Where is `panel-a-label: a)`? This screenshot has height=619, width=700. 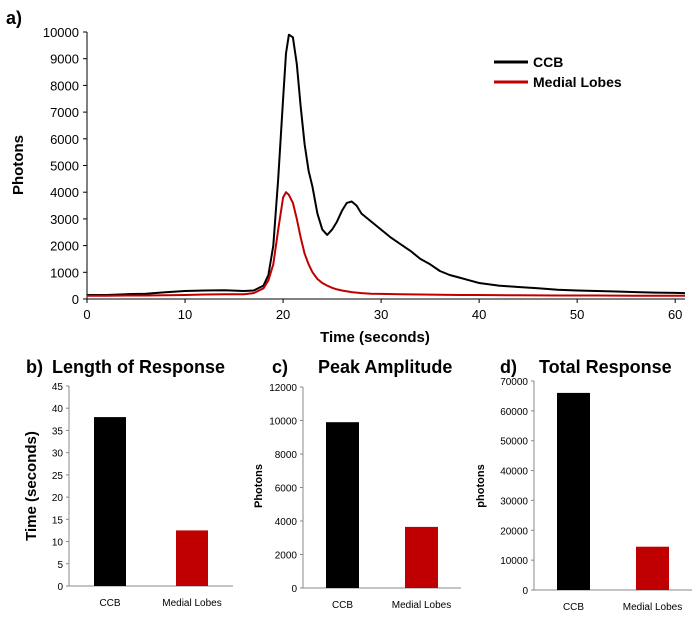
panel-a-label: a) is located at coordinates (14, 18).